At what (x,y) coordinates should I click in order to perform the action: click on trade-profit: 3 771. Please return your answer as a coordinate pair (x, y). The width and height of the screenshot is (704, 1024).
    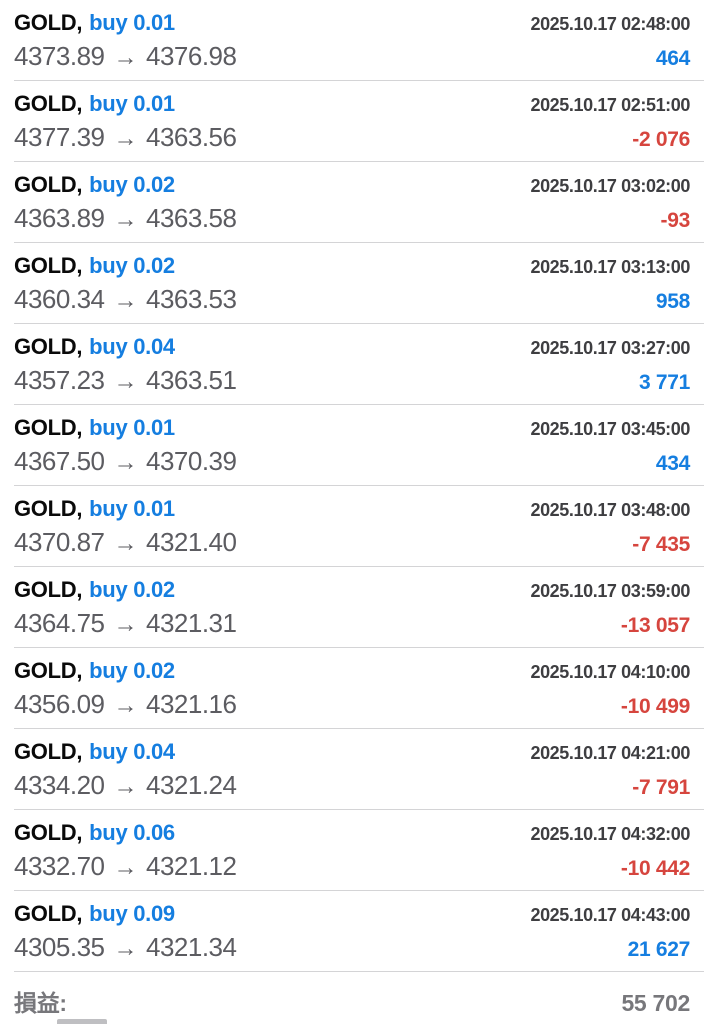
    Looking at the image, I should click on (664, 382).